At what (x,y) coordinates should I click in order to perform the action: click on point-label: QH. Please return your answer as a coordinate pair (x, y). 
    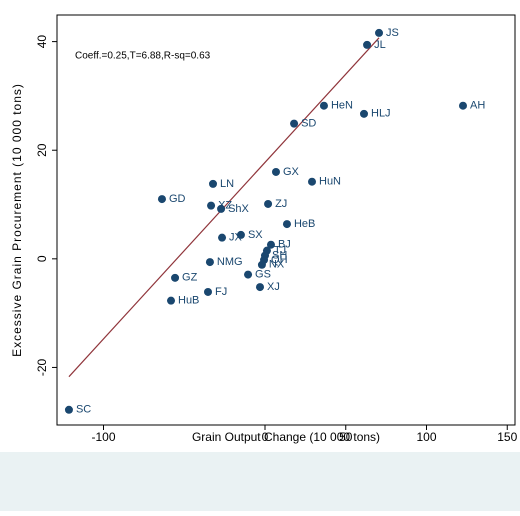
    Looking at the image, I should click on (279, 260).